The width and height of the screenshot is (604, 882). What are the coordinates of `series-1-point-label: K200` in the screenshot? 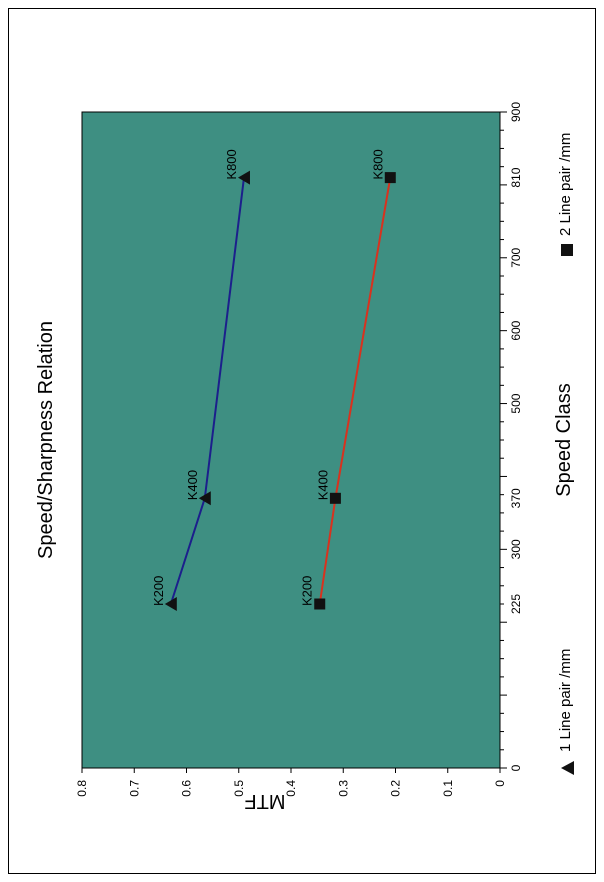 It's located at (158, 591).